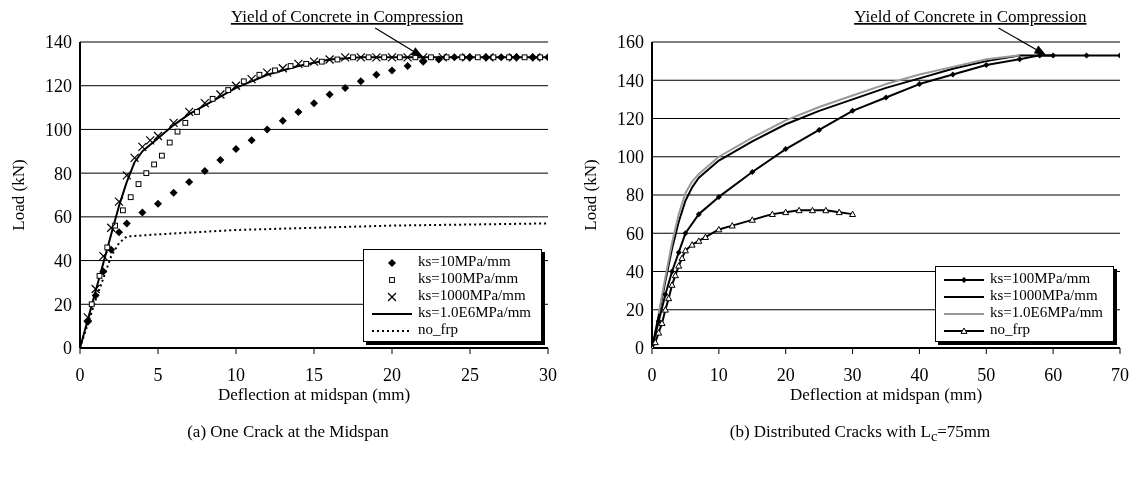 The width and height of the screenshot is (1148, 483). Describe the element at coordinates (470, 374) in the screenshot. I see `x-tick-label: 25` at that location.